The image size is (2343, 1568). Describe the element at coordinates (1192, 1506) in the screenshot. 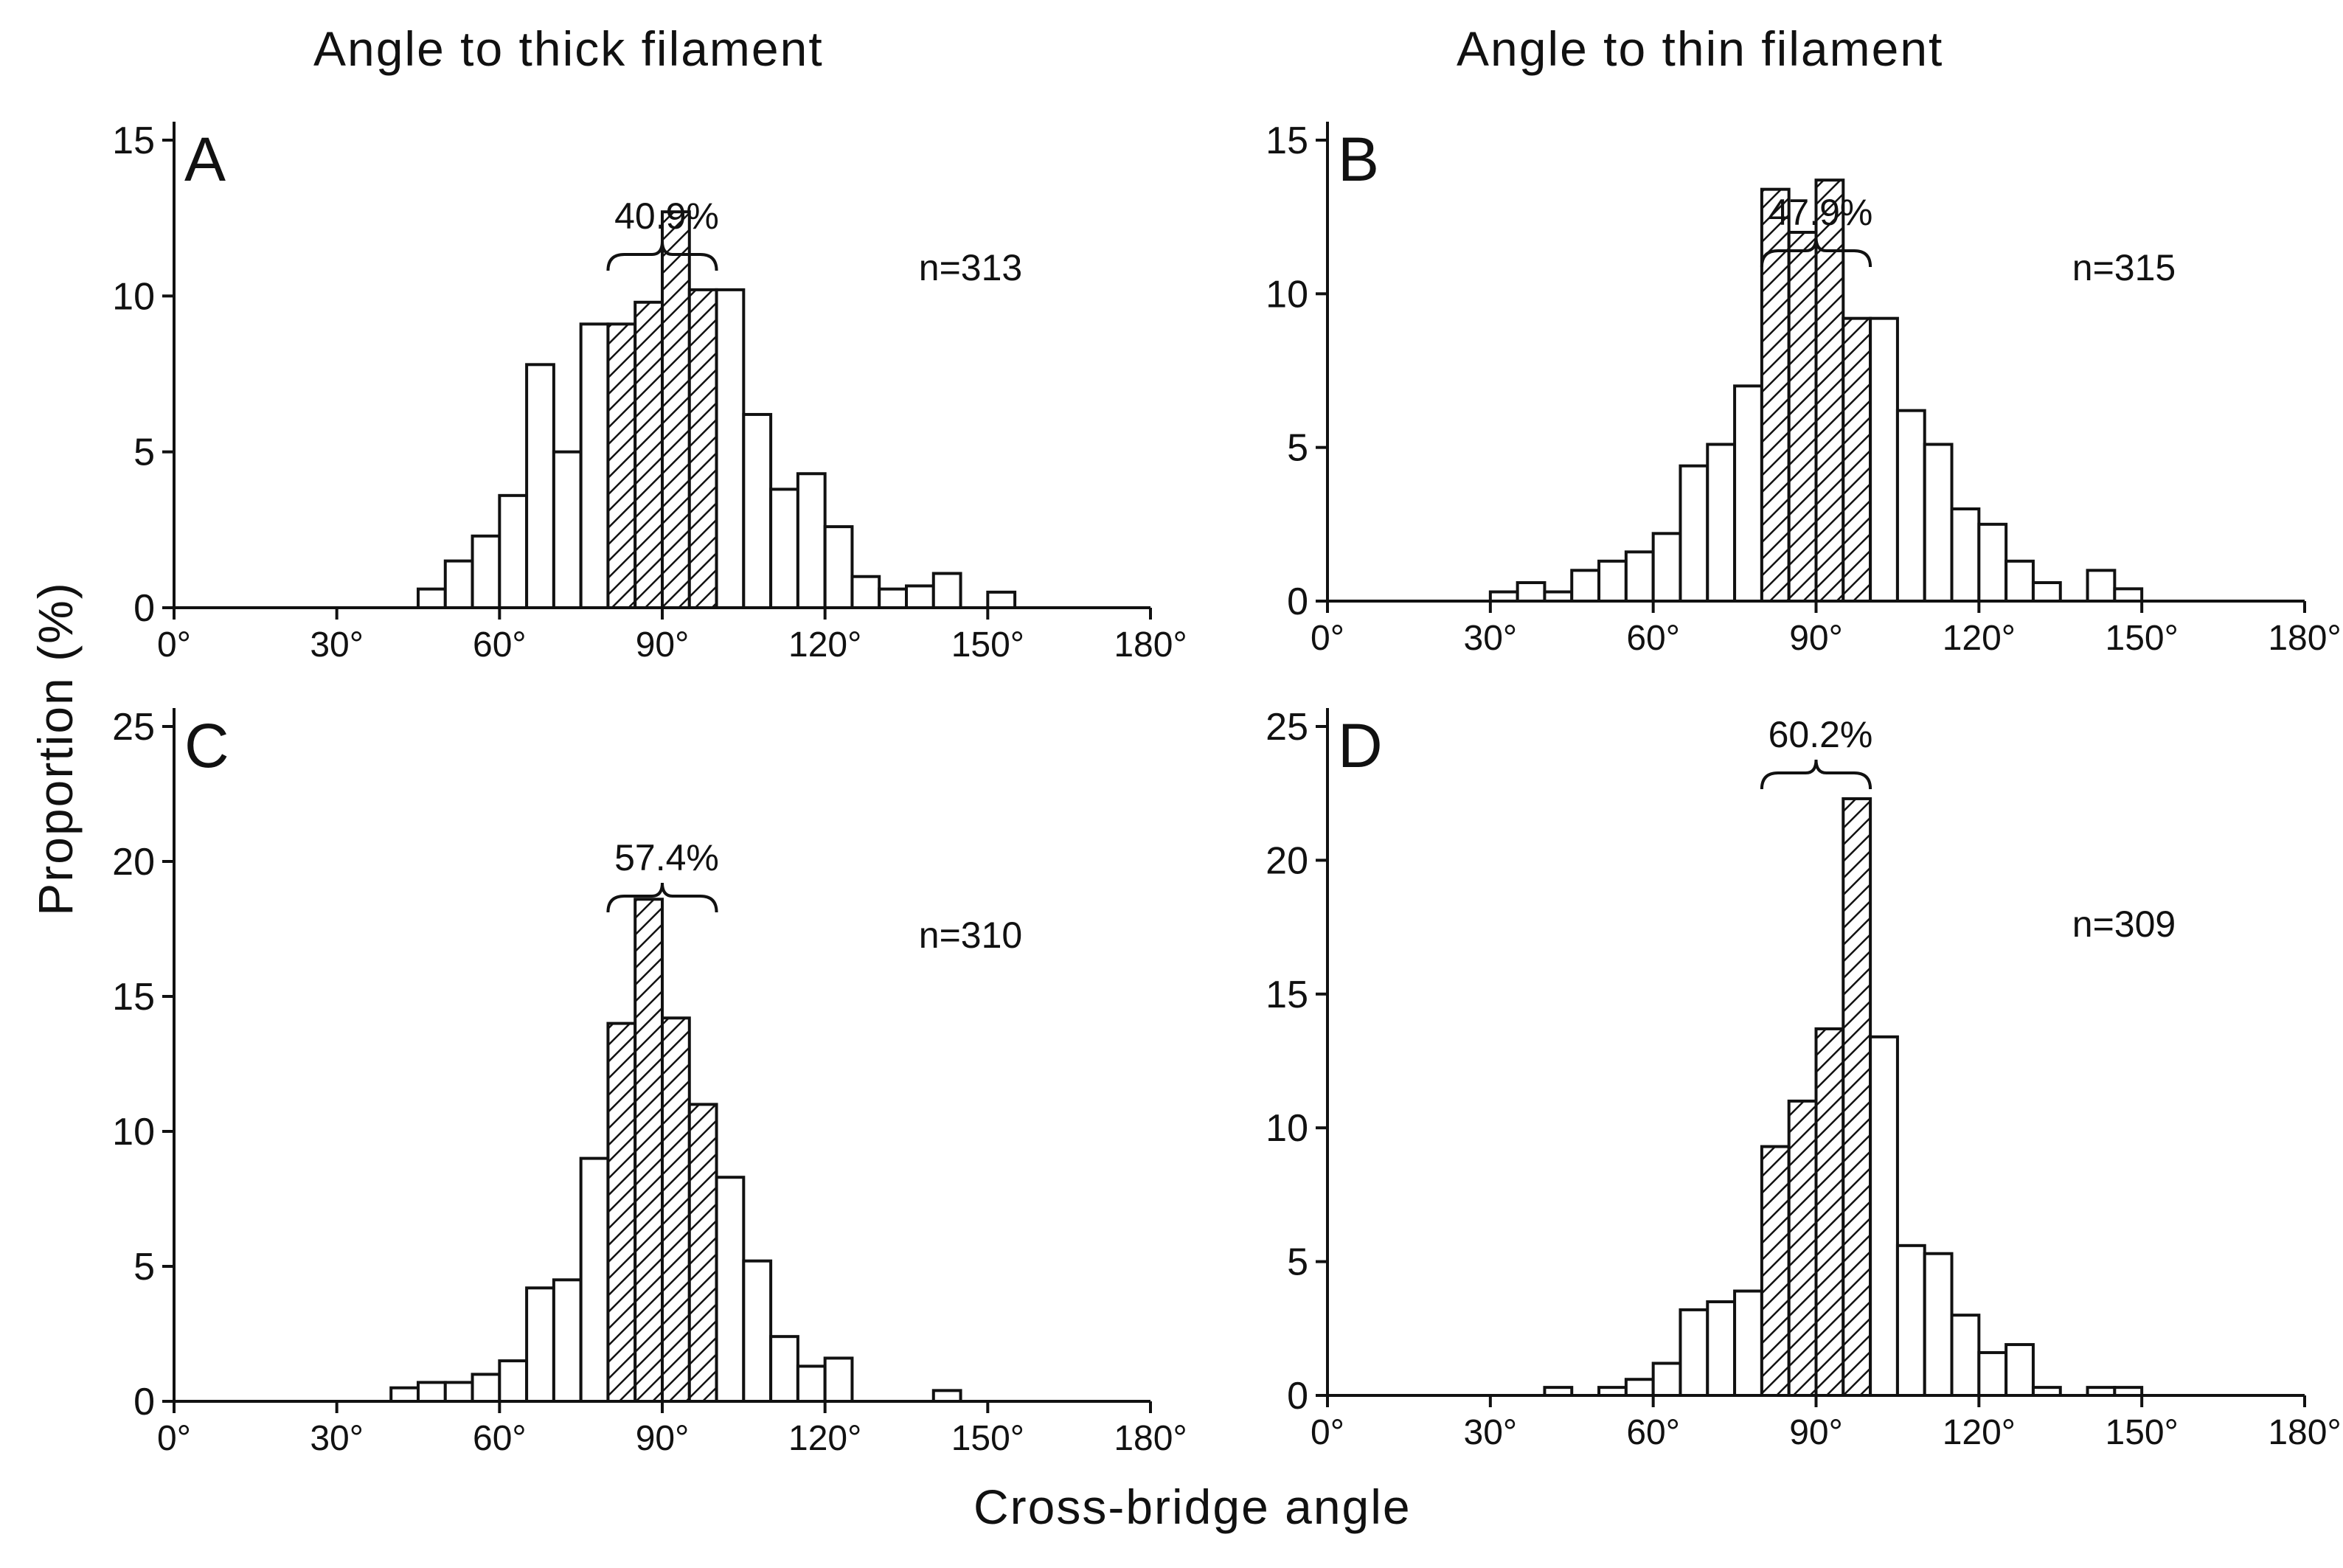

I see `x-axis-label: Cross-bridge angle` at that location.